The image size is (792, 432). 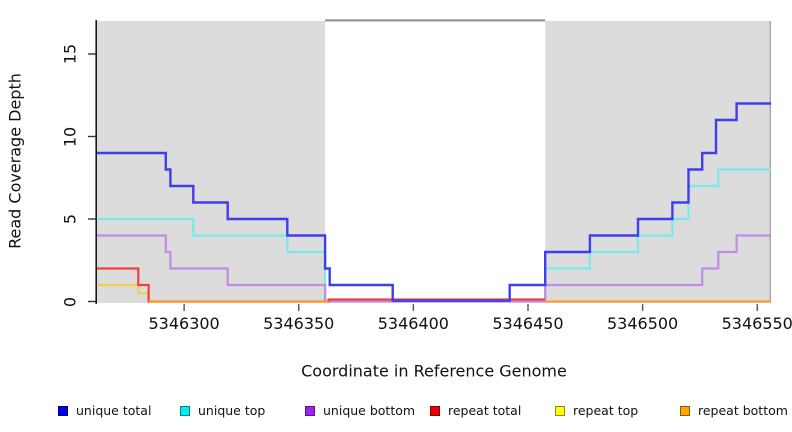 I want to click on y-axis-title: Read Coverage Depth, so click(x=15, y=161).